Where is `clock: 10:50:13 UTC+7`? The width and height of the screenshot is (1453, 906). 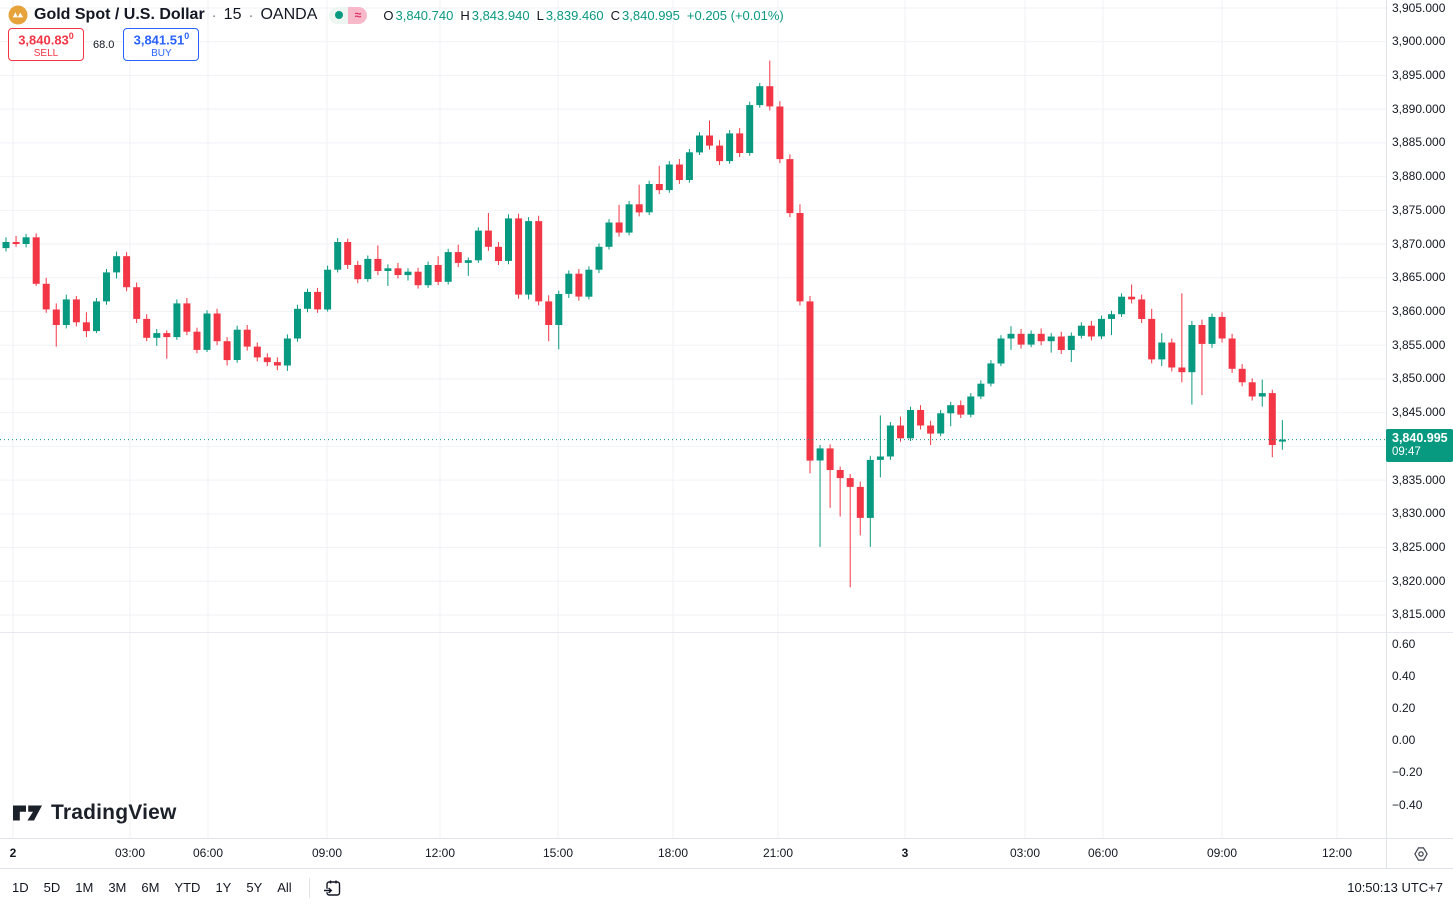
clock: 10:50:13 UTC+7 is located at coordinates (1395, 887).